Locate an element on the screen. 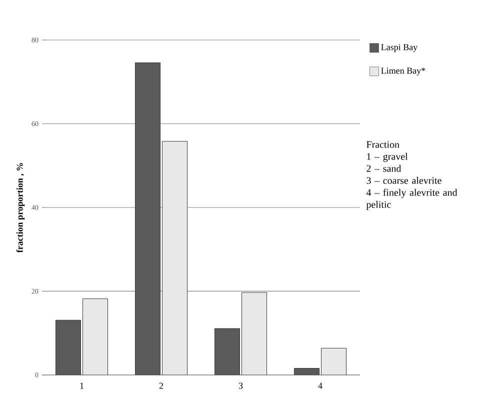  text: Fraction is located at coordinates (383, 144).